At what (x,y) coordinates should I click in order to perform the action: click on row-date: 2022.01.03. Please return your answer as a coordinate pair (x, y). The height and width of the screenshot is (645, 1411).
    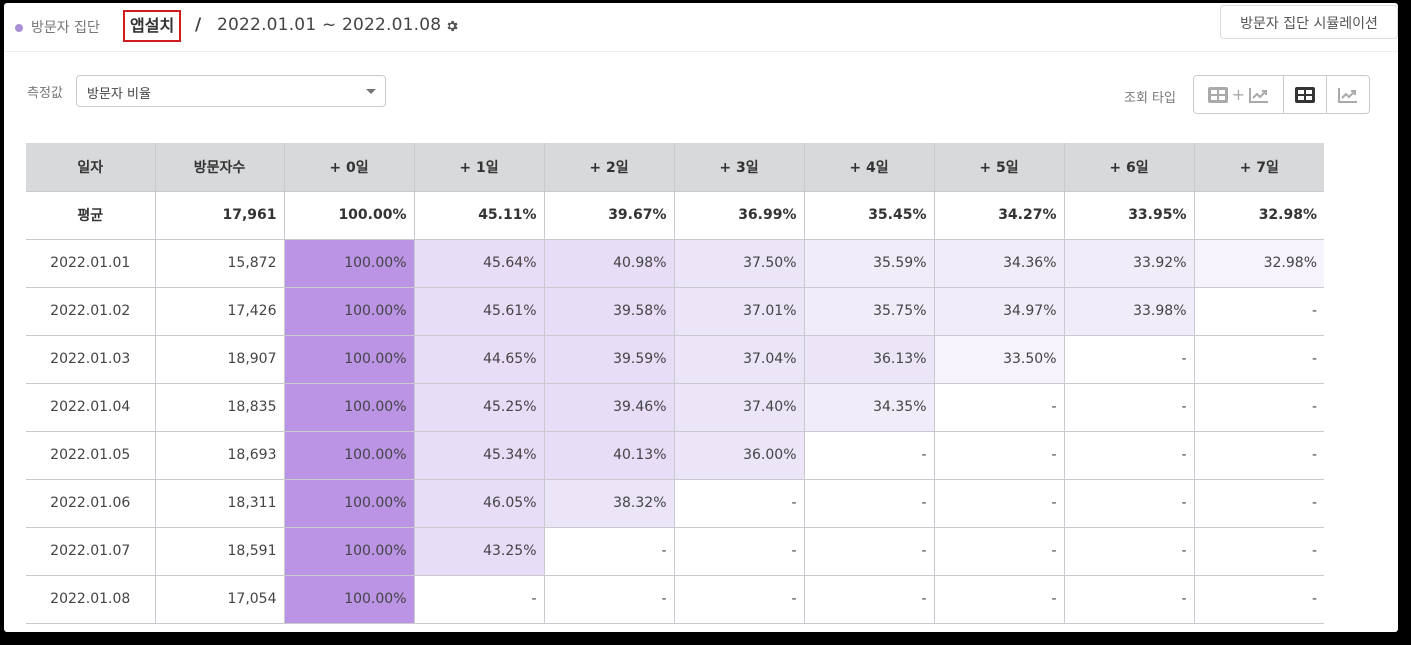
    Looking at the image, I should click on (91, 359).